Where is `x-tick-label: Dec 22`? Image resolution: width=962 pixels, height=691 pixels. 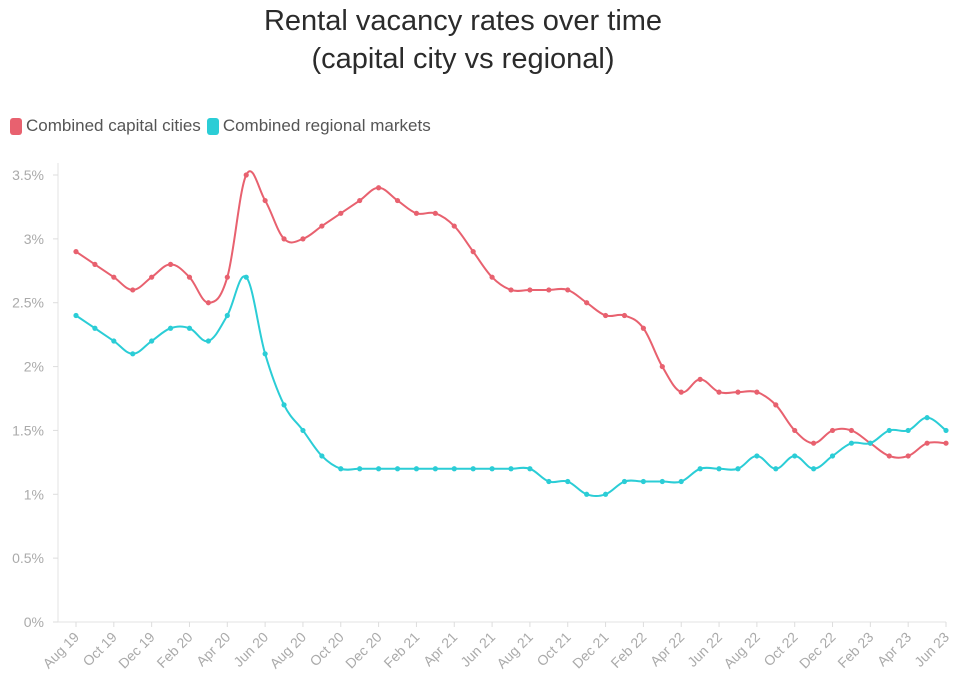
x-tick-label: Dec 22 is located at coordinates (817, 650).